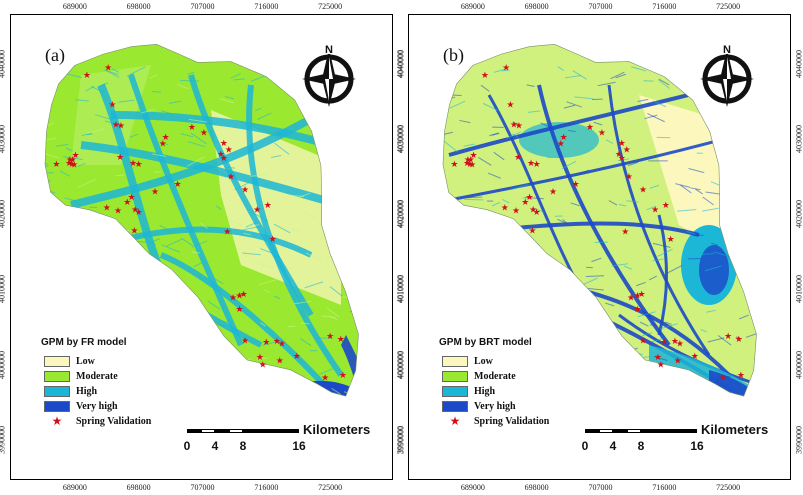  Describe the element at coordinates (727, 50) in the screenshot. I see `svg-text: N` at that location.